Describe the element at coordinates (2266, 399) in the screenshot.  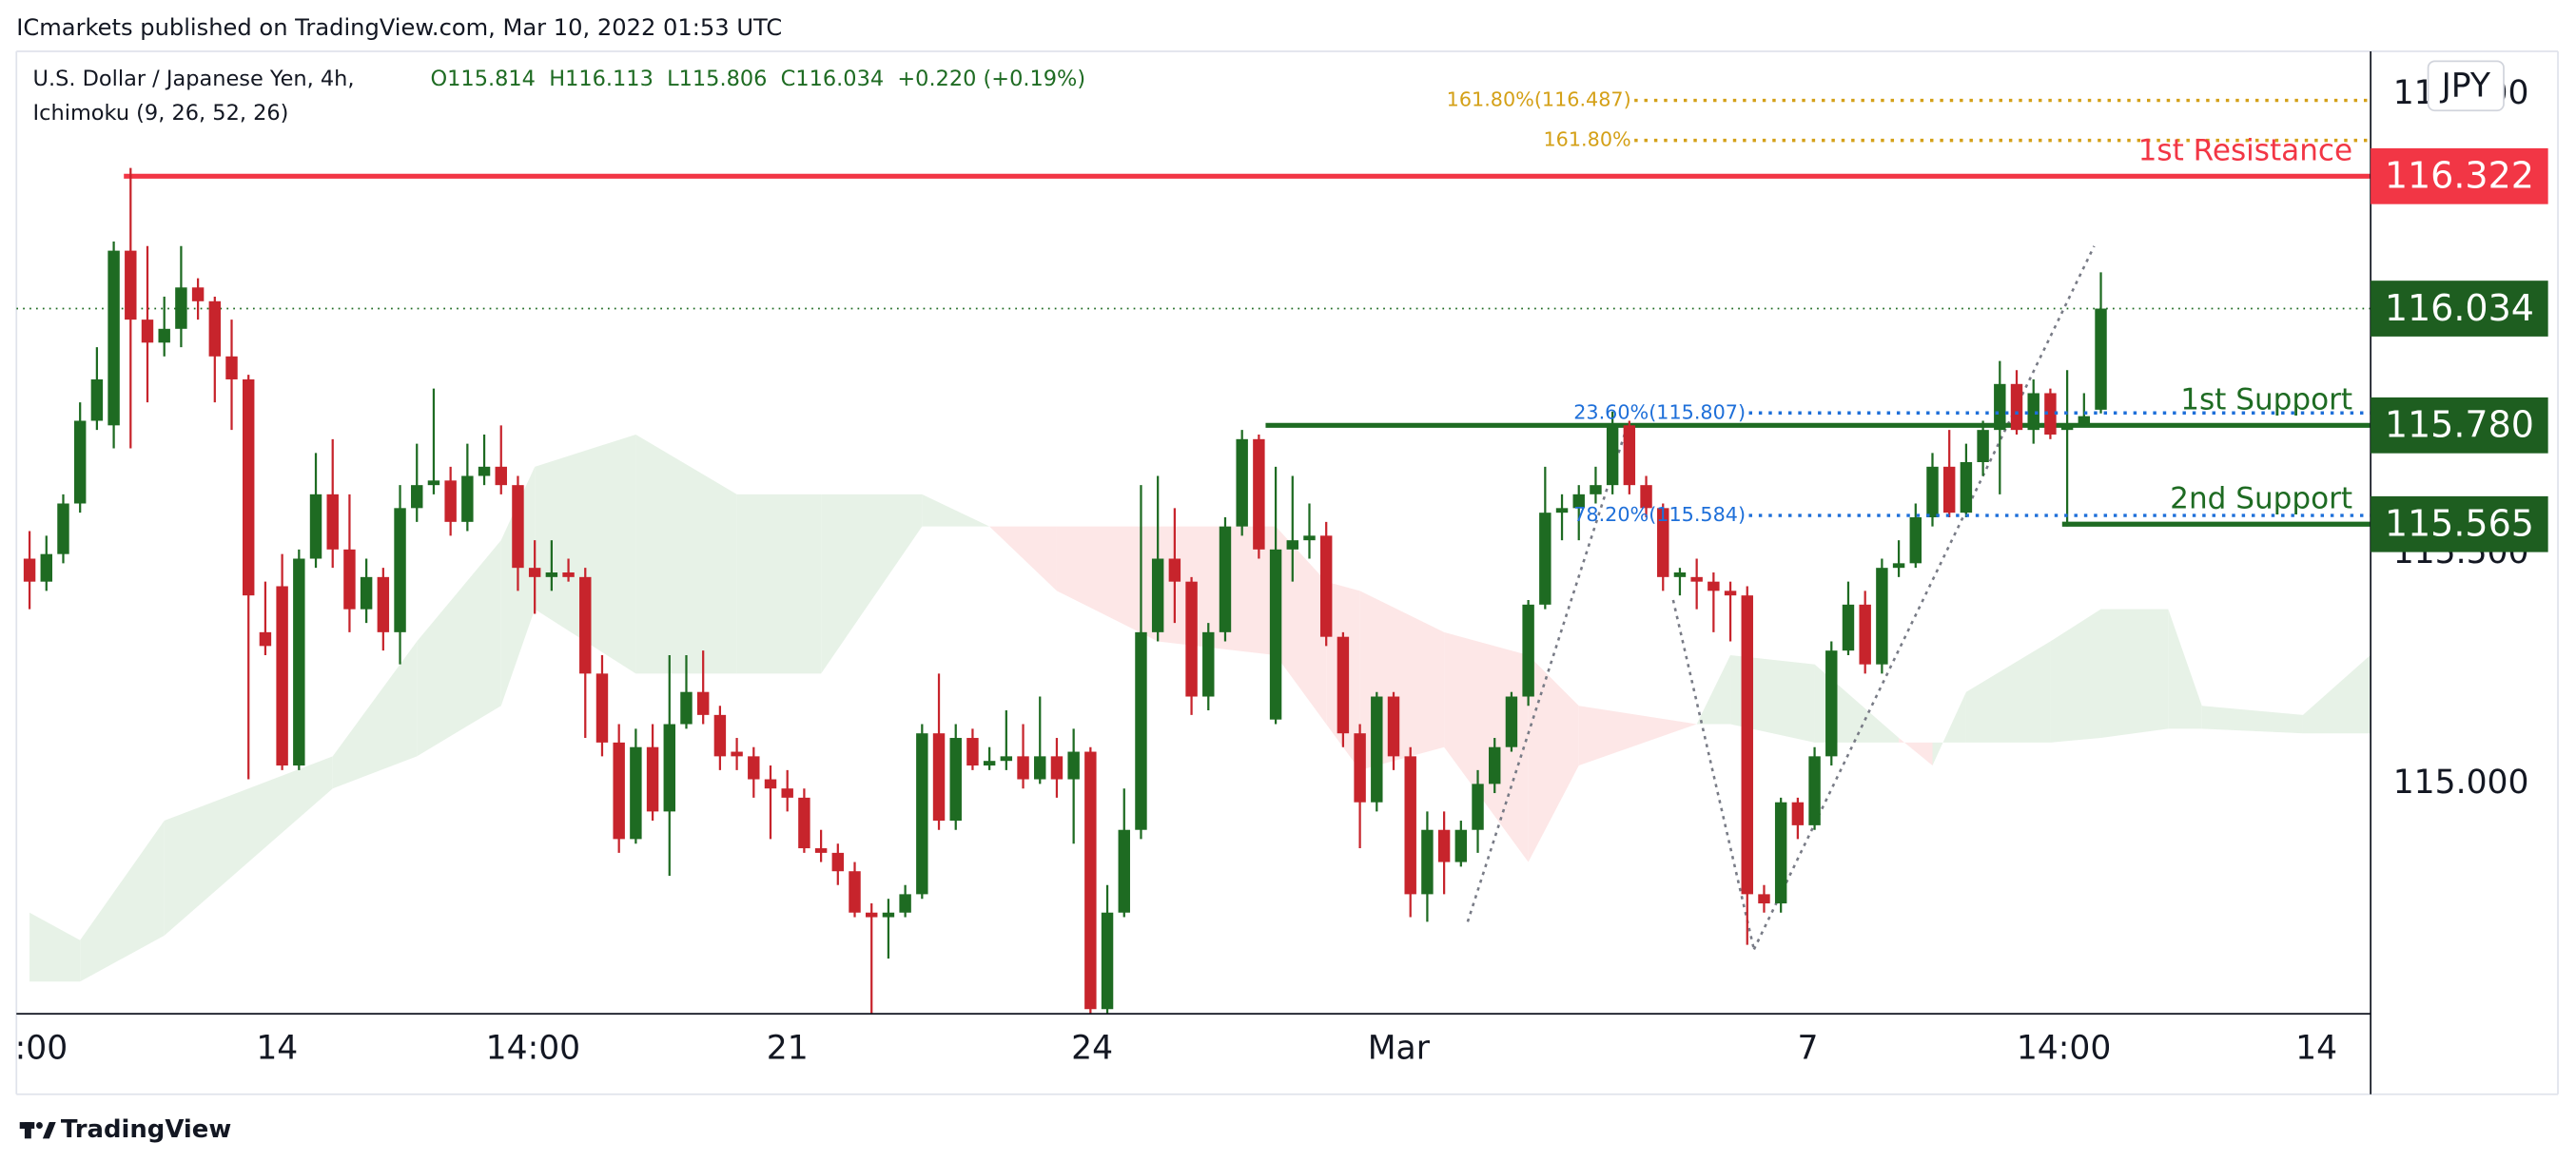
I see `level-name: 1st Support` at that location.